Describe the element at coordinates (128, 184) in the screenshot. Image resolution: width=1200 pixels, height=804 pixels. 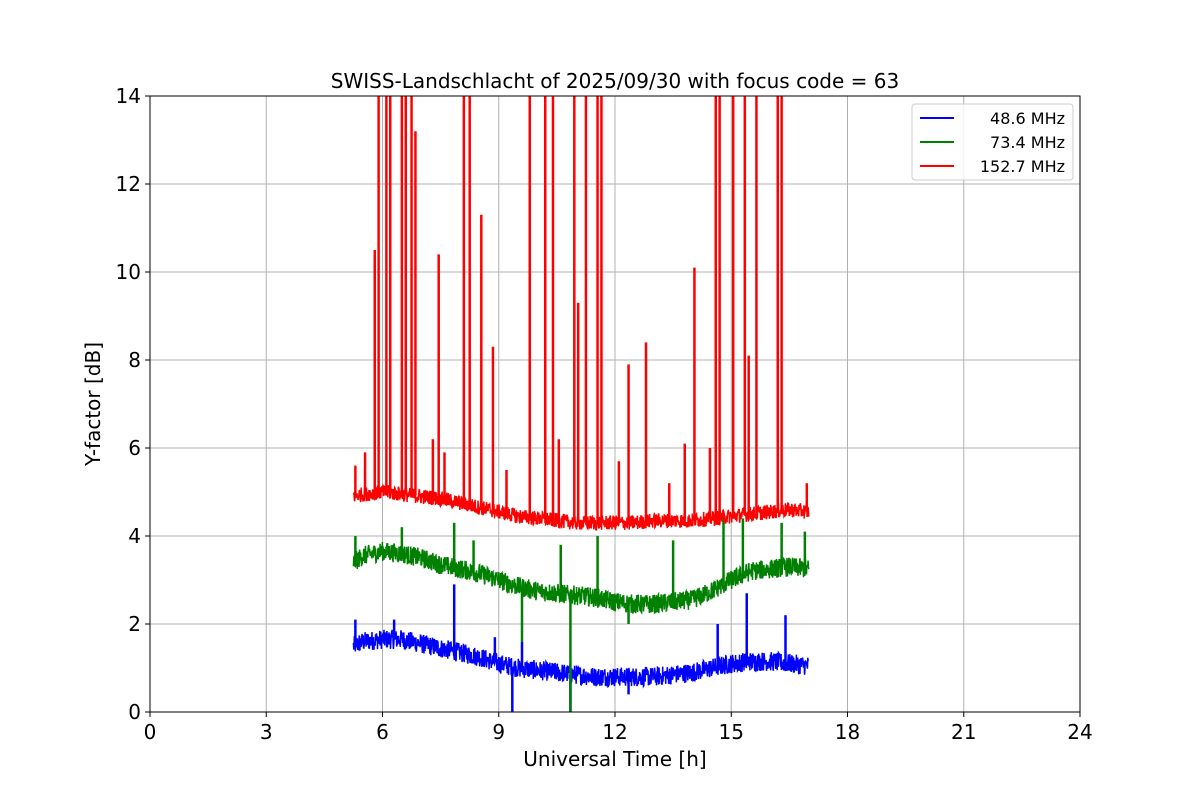
I see `y-tick-label: 12` at that location.